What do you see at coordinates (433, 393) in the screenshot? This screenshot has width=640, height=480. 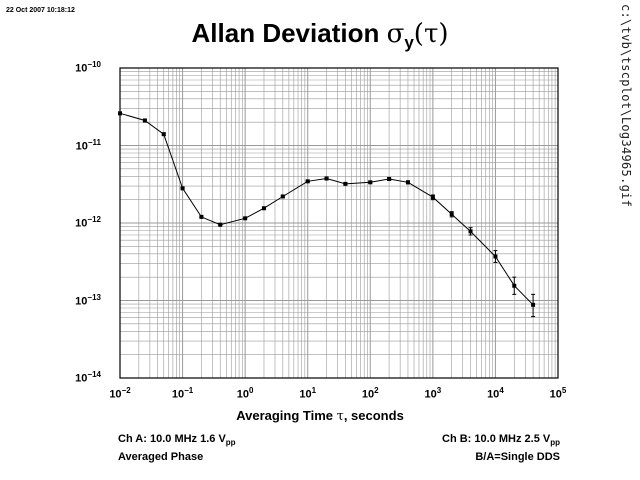 I see `x-tick-label: 10³` at bounding box center [433, 393].